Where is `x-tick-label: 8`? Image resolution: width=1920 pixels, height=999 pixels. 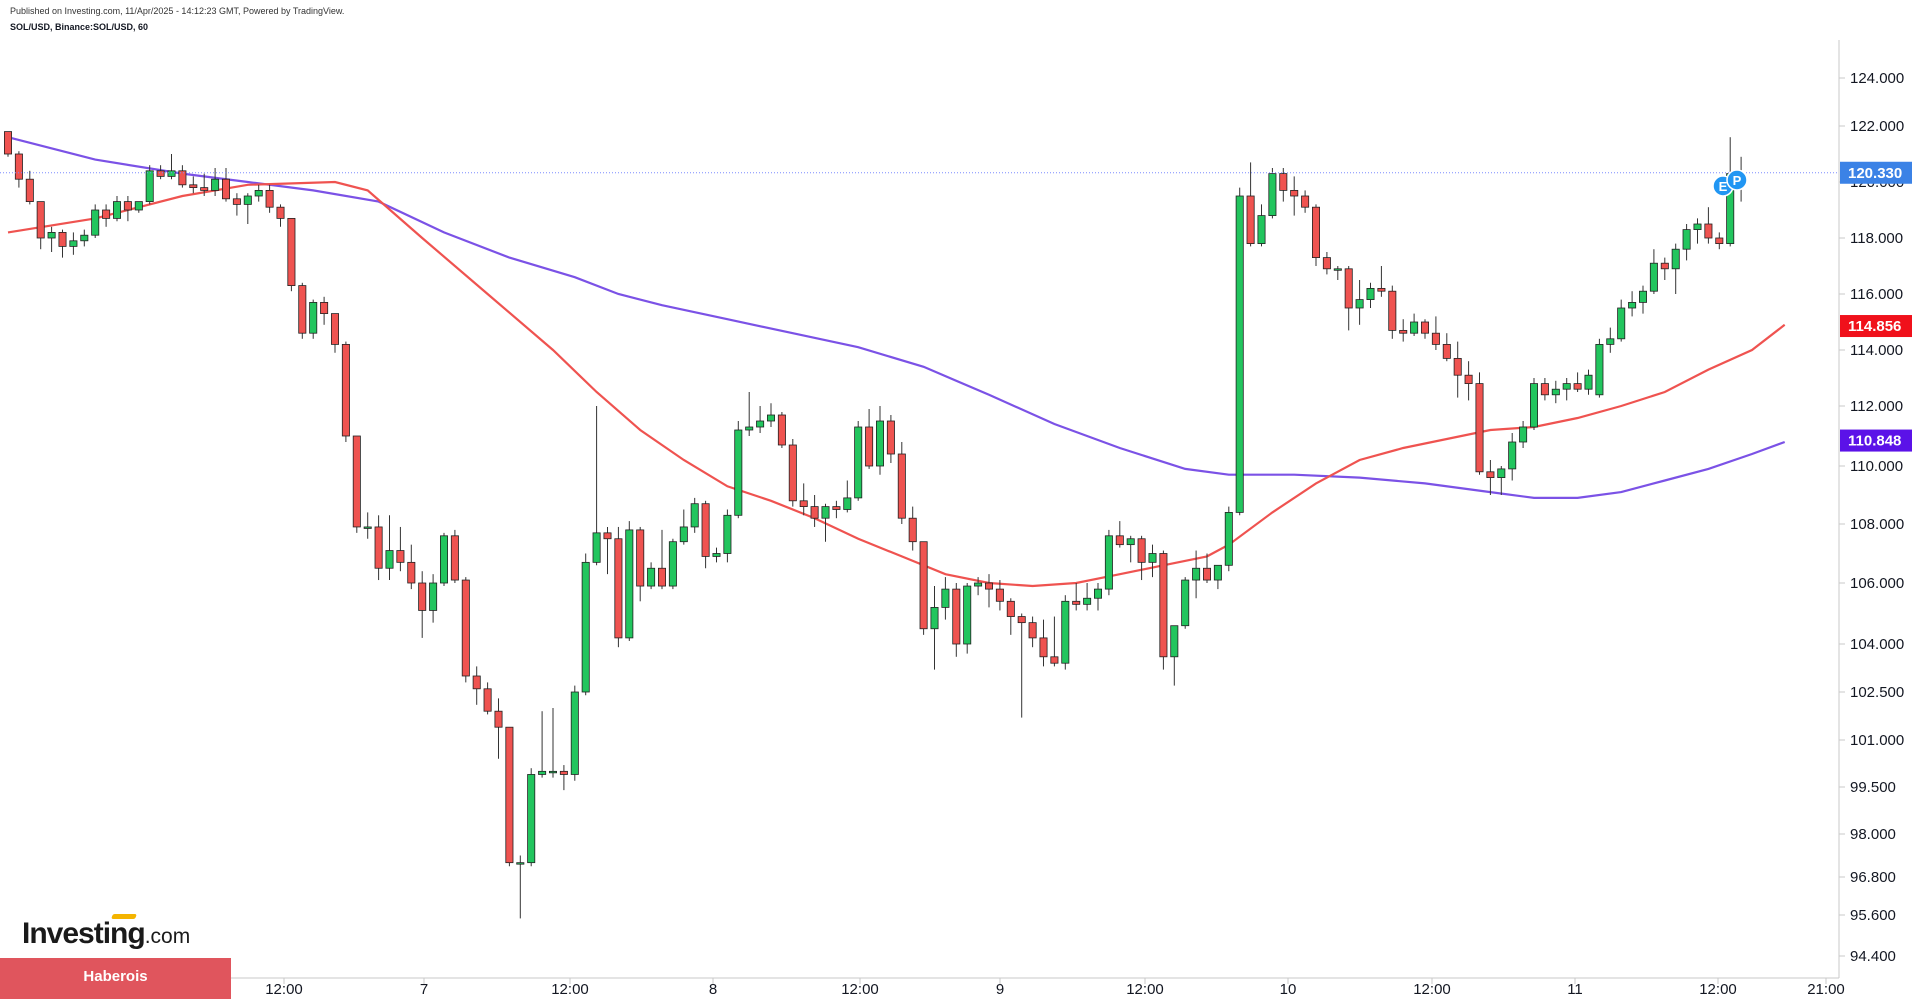
x-tick-label: 8 is located at coordinates (713, 988).